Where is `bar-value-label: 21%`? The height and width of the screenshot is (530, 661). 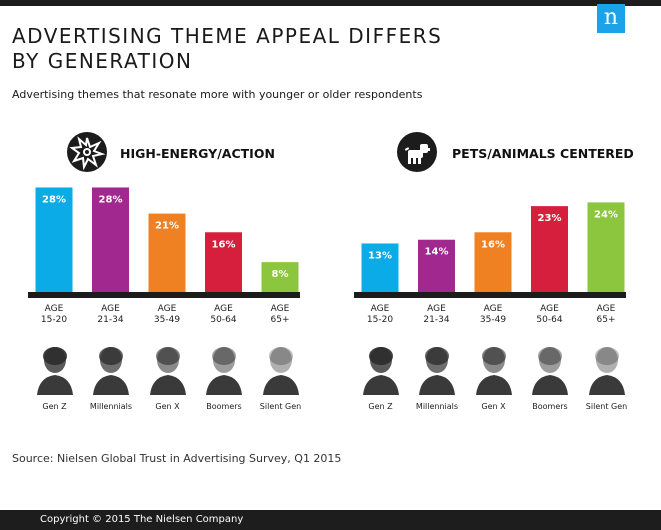
bar-value-label: 21% is located at coordinates (167, 226).